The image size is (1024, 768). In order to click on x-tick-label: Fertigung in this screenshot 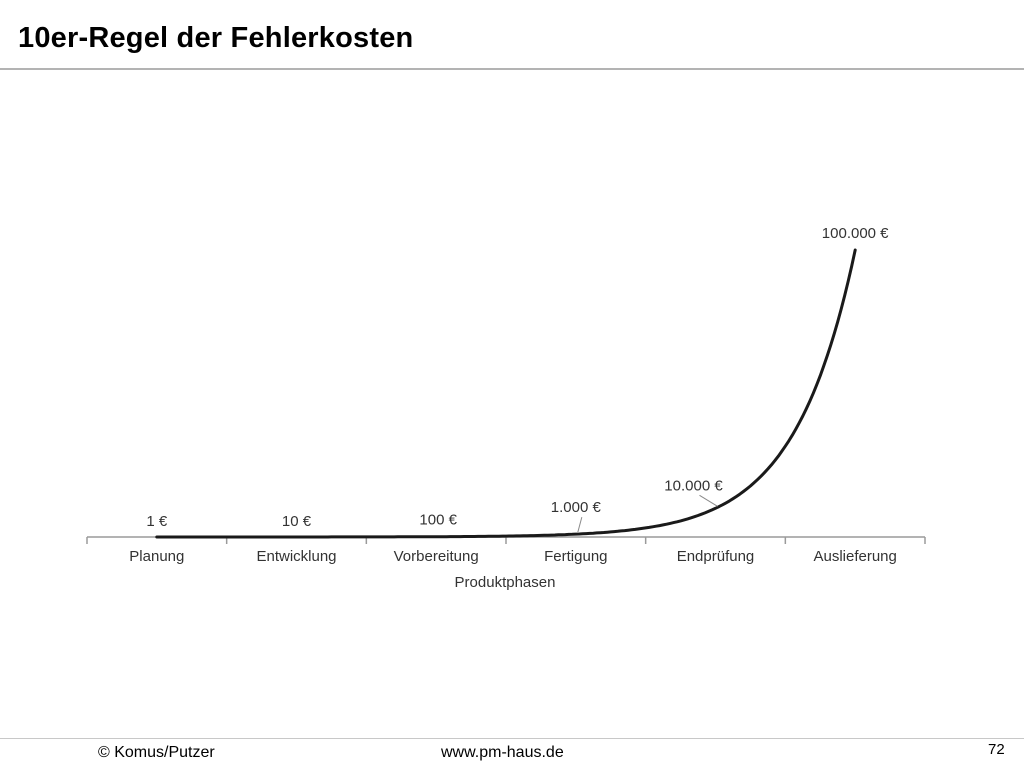, I will do `click(575, 556)`.